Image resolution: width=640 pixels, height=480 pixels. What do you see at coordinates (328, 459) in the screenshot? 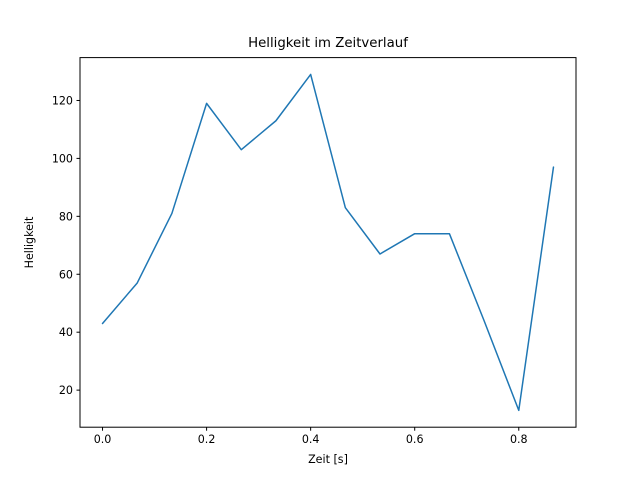
I see `x-axis-label: Zeit [s]` at bounding box center [328, 459].